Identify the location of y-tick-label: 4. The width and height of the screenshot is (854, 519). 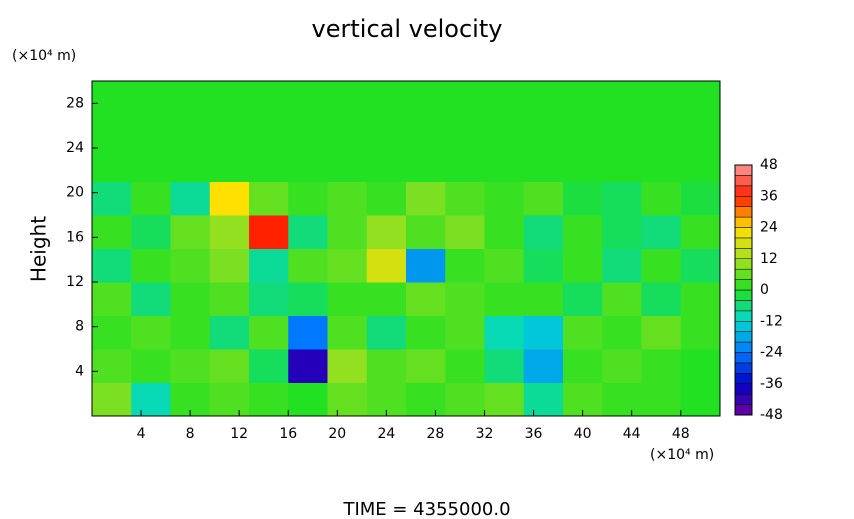
(79, 371).